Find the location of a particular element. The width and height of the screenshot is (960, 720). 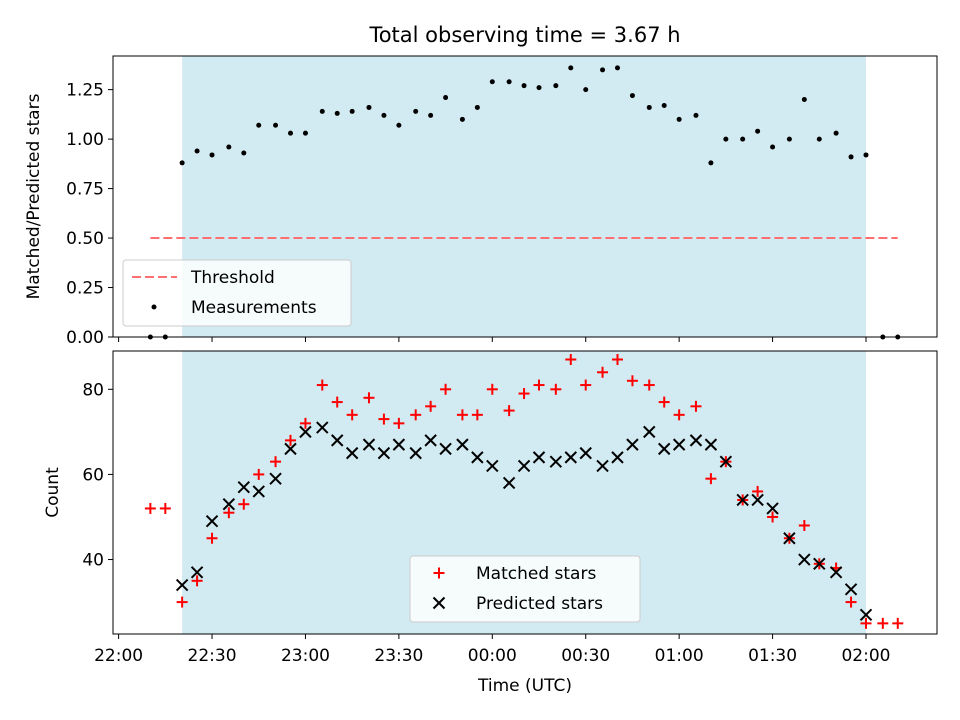

x-tick-label: 23:00 is located at coordinates (305, 656).